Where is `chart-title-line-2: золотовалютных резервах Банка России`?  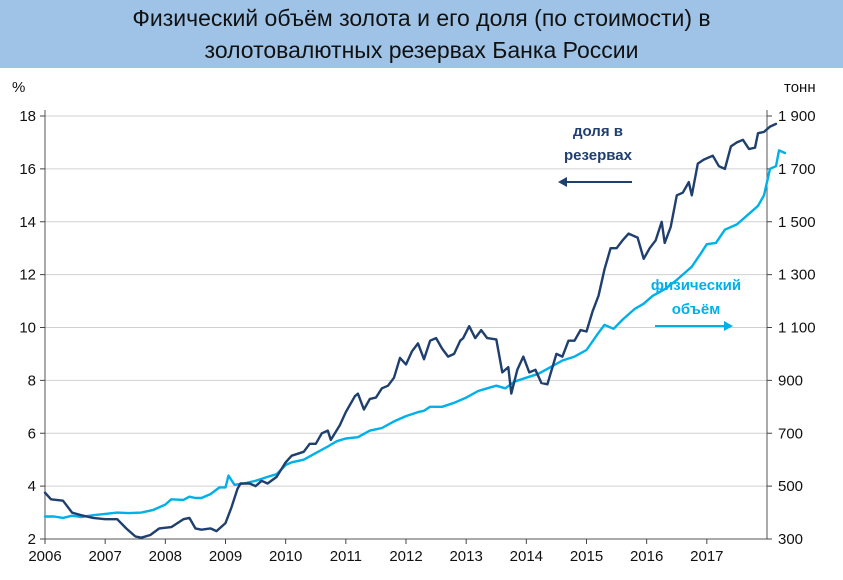
chart-title-line-2: золотовалютных резервах Банка России is located at coordinates (421, 50).